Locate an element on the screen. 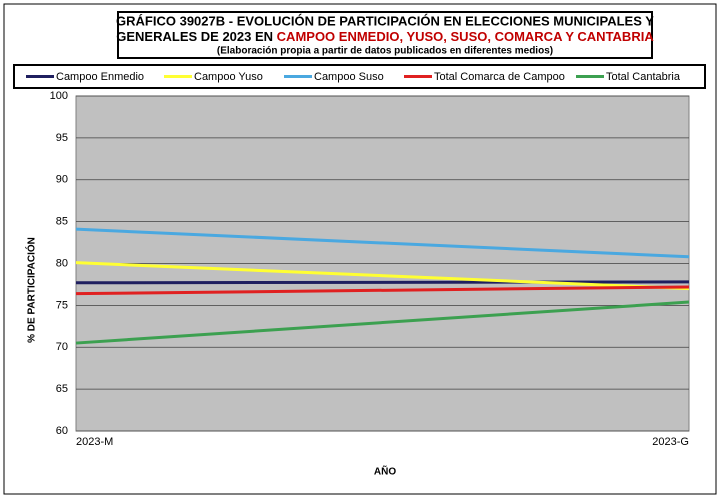 The image size is (720, 503). legend-label: Campoo Suso is located at coordinates (349, 77).